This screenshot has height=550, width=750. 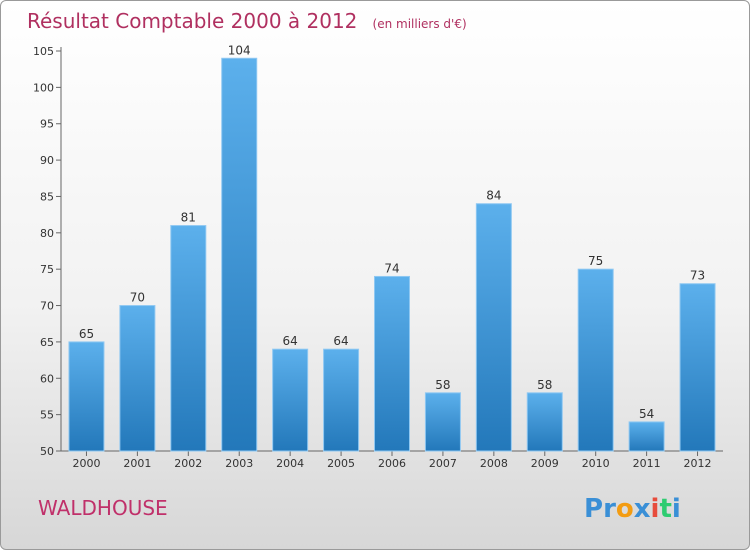 I want to click on data-label-2006: 74, so click(x=391, y=268).